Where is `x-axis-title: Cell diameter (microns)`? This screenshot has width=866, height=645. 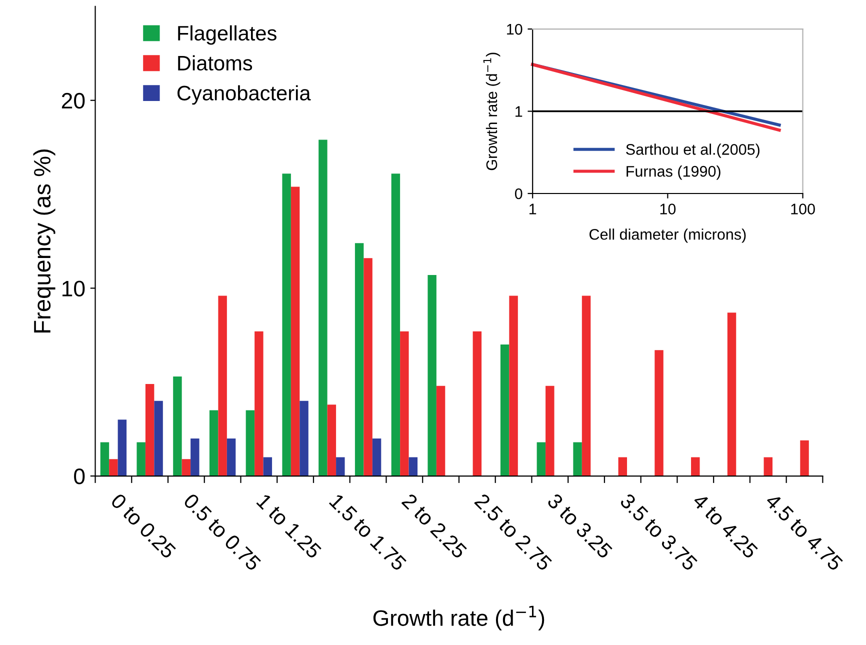
x-axis-title: Cell diameter (microns) is located at coordinates (668, 235).